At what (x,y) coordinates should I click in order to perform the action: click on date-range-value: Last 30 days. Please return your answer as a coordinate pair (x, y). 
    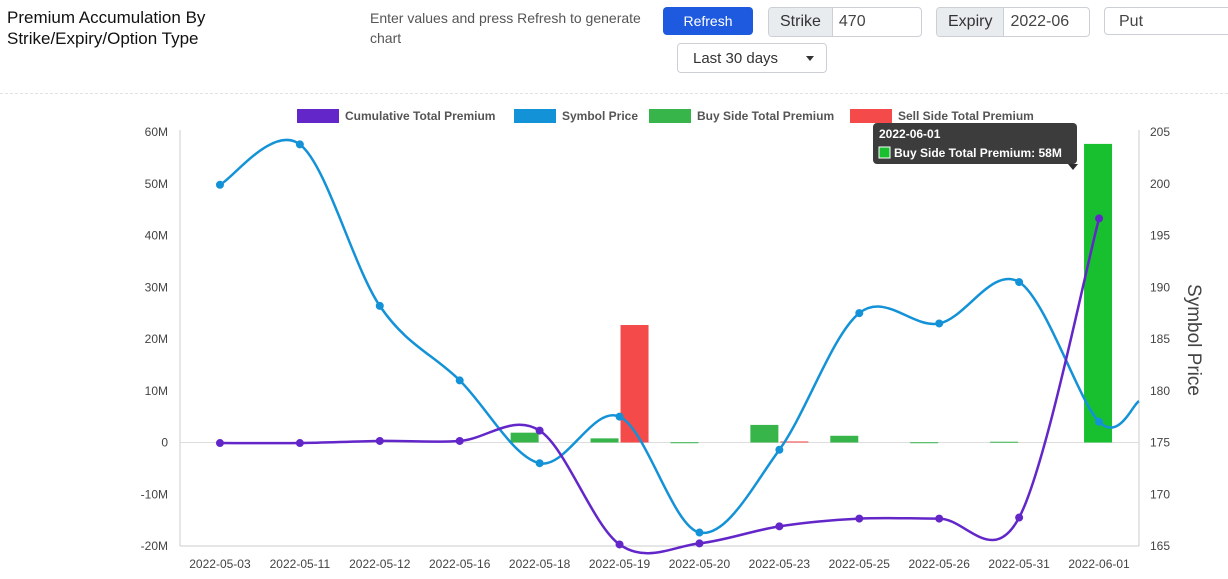
    Looking at the image, I should click on (736, 58).